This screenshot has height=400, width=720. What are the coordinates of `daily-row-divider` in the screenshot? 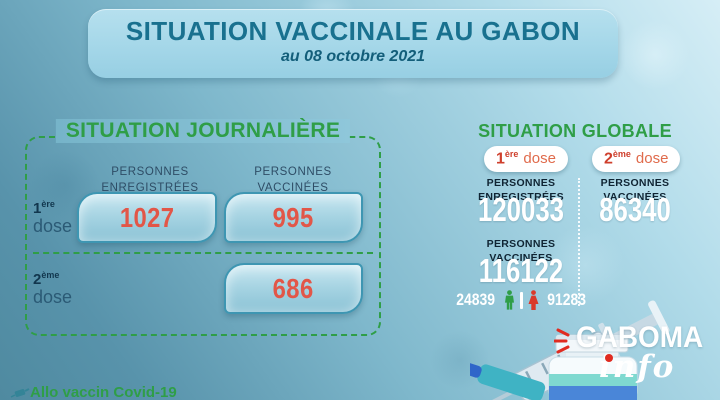 It's located at (203, 253).